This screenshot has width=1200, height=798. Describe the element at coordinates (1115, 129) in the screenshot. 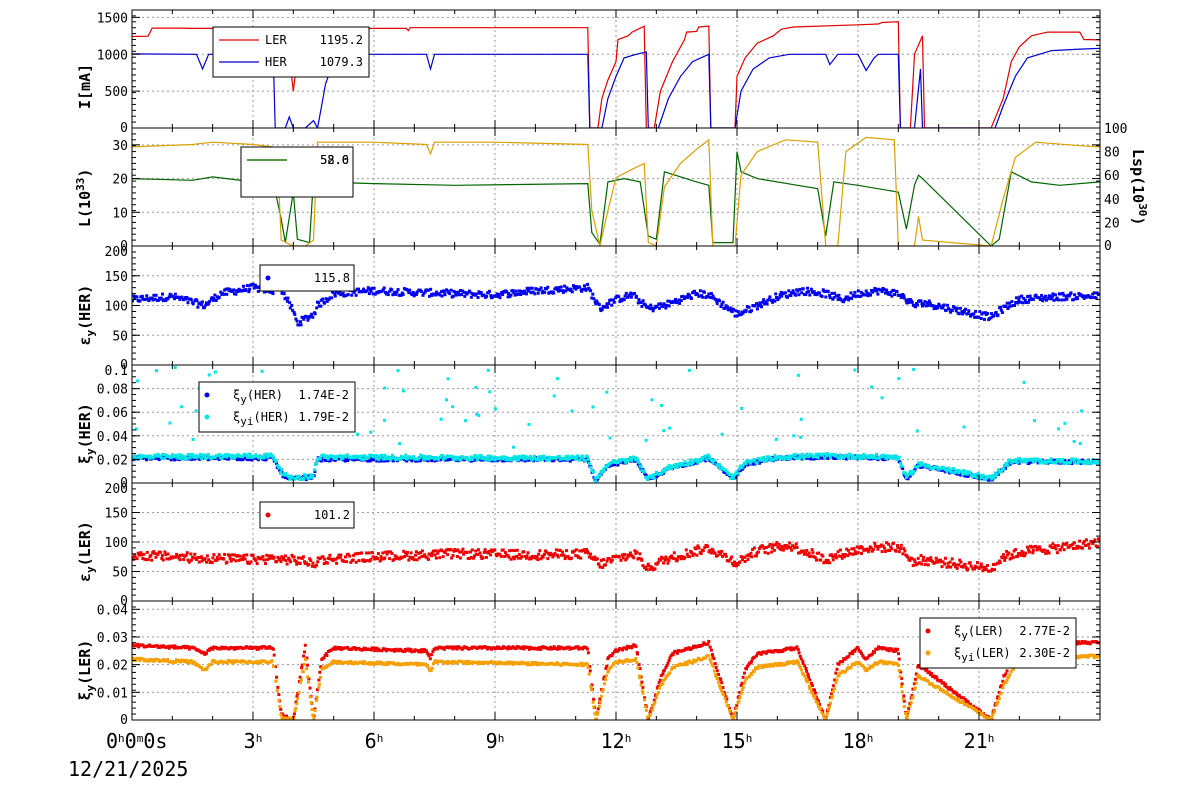

I see `y2-tick-label: 100` at that location.